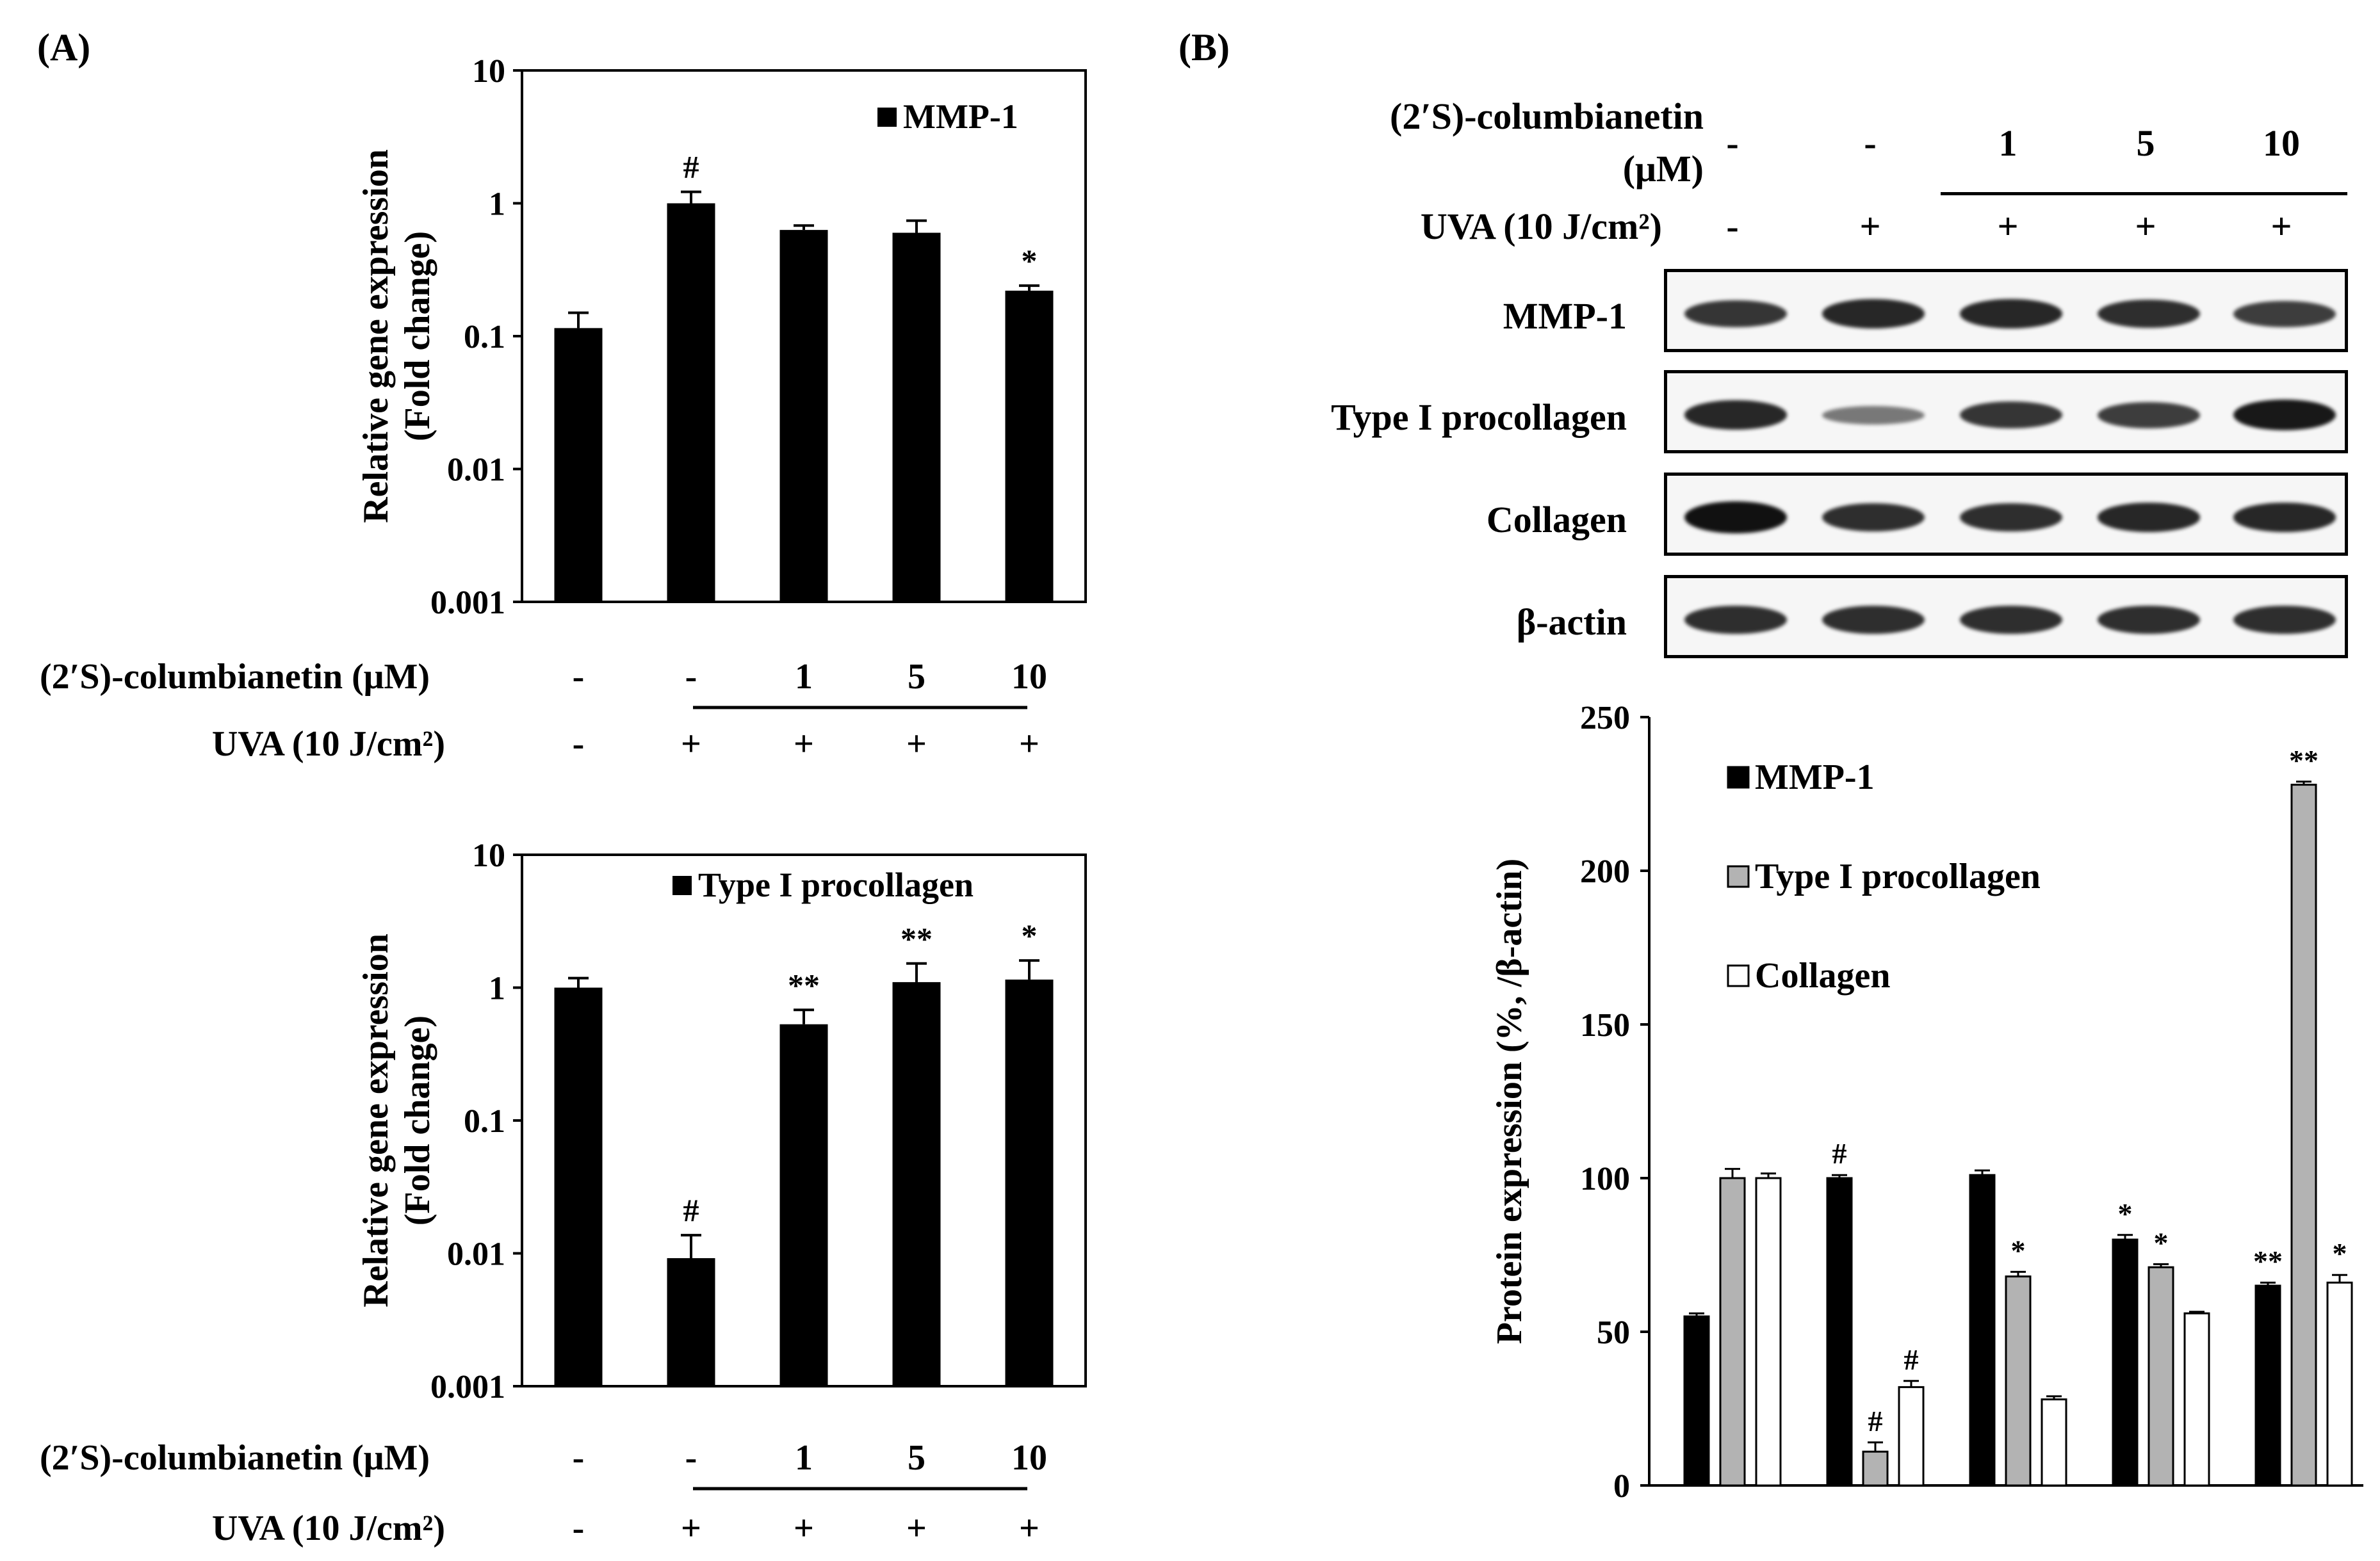  I want to click on compound-value-1-4: 10, so click(1029, 1458).